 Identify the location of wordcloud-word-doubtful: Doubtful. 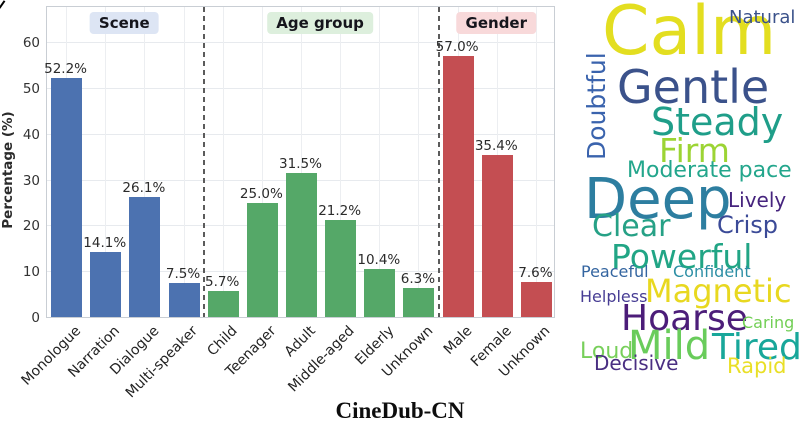
(596, 106).